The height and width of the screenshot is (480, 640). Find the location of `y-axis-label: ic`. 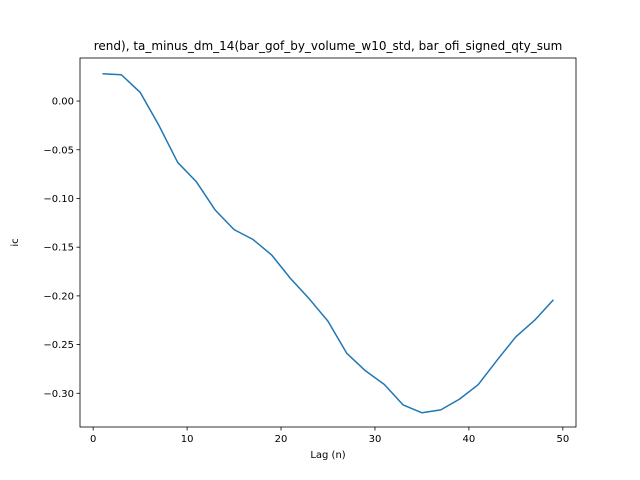

y-axis-label: ic is located at coordinates (15, 242).